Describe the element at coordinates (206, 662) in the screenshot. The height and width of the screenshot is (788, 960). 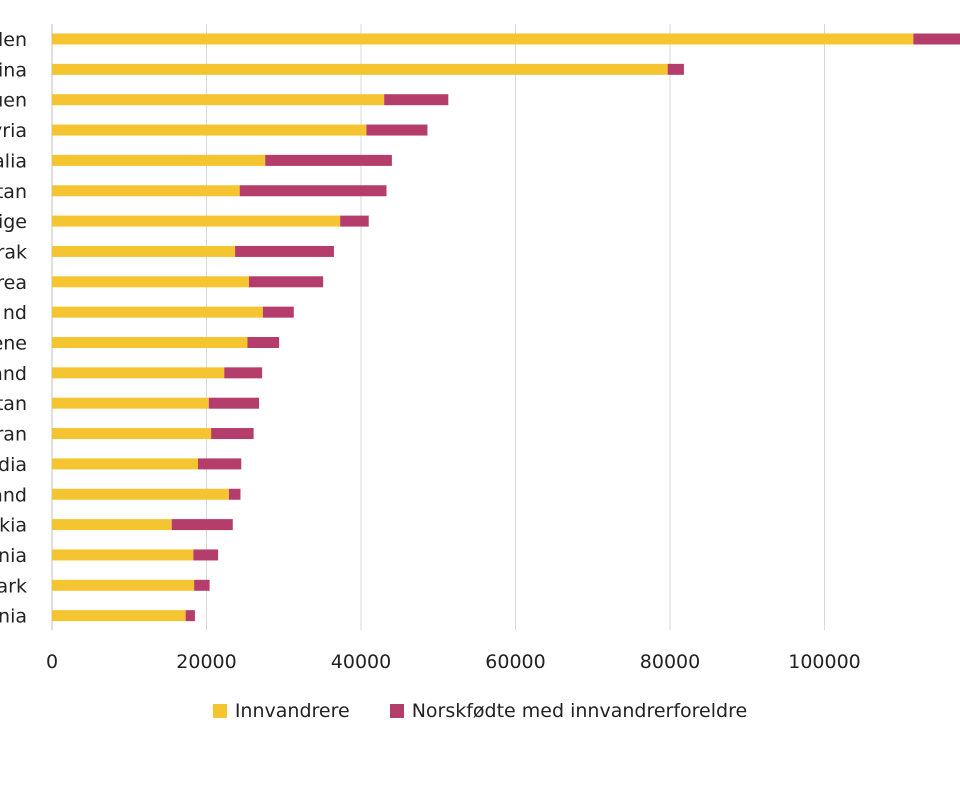
I see `x-tick-label: 20000` at that location.